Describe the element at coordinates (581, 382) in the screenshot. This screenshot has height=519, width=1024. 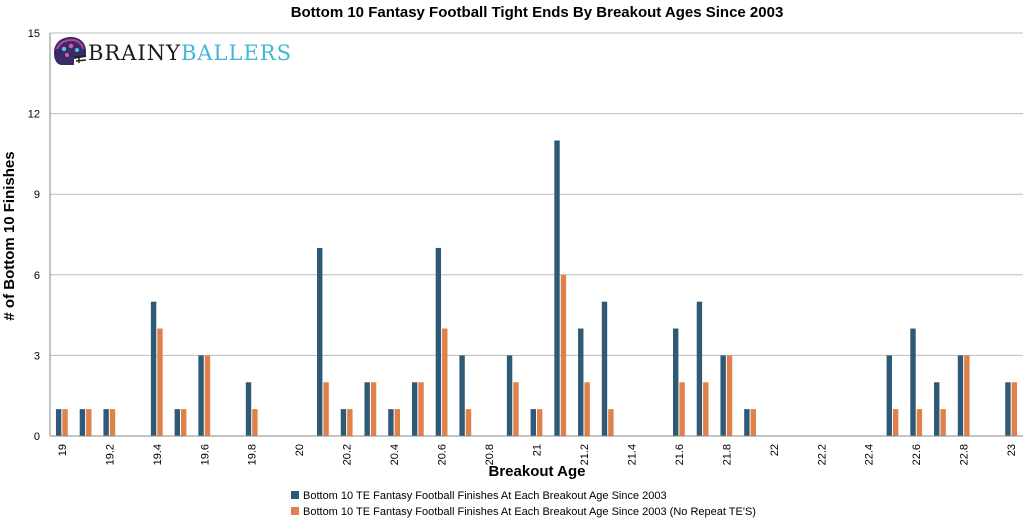
I see `bar-series-1-21.2` at that location.